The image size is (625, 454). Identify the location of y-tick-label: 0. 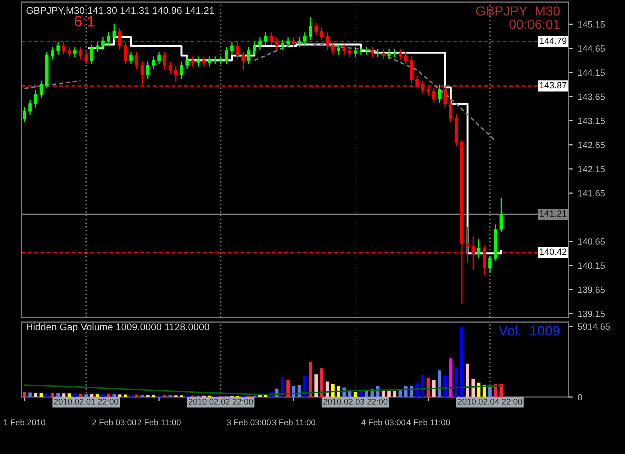
(580, 397).